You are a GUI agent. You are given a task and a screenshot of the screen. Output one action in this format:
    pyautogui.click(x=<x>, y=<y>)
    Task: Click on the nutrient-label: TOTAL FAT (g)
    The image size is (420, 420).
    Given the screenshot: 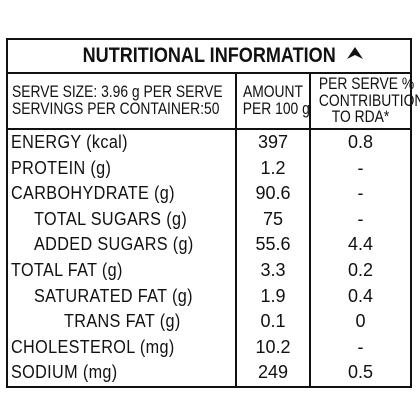 What is the action you would take?
    pyautogui.click(x=67, y=269)
    